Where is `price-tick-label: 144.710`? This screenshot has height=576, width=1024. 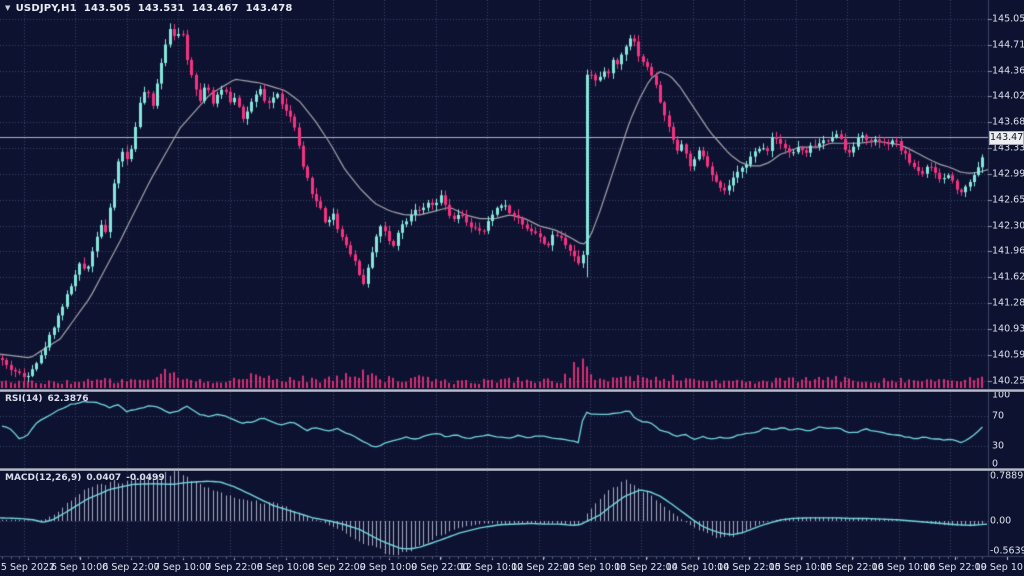 price-tick-label: 144.710 is located at coordinates (1008, 45).